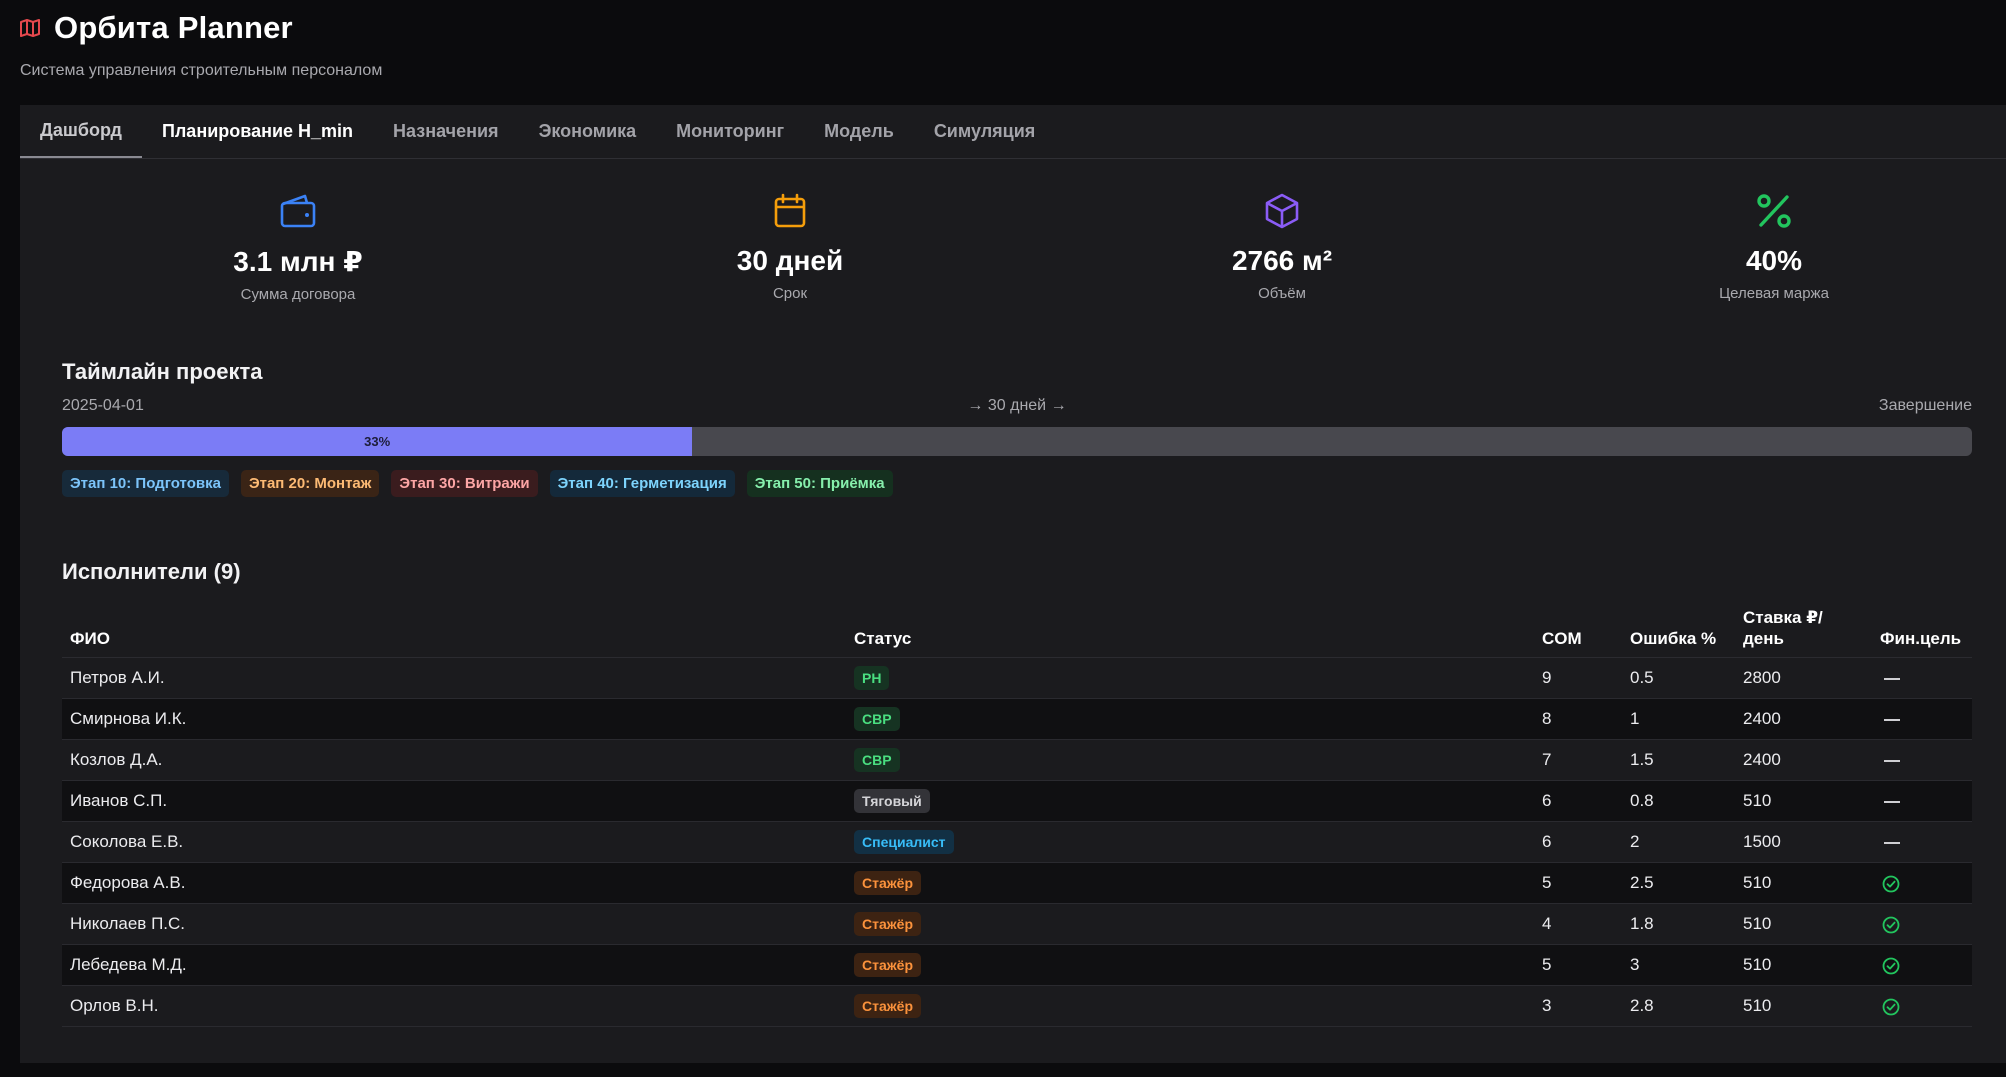  What do you see at coordinates (819, 483) in the screenshot?
I see `stage-badge: Этап 50: Приёмка` at bounding box center [819, 483].